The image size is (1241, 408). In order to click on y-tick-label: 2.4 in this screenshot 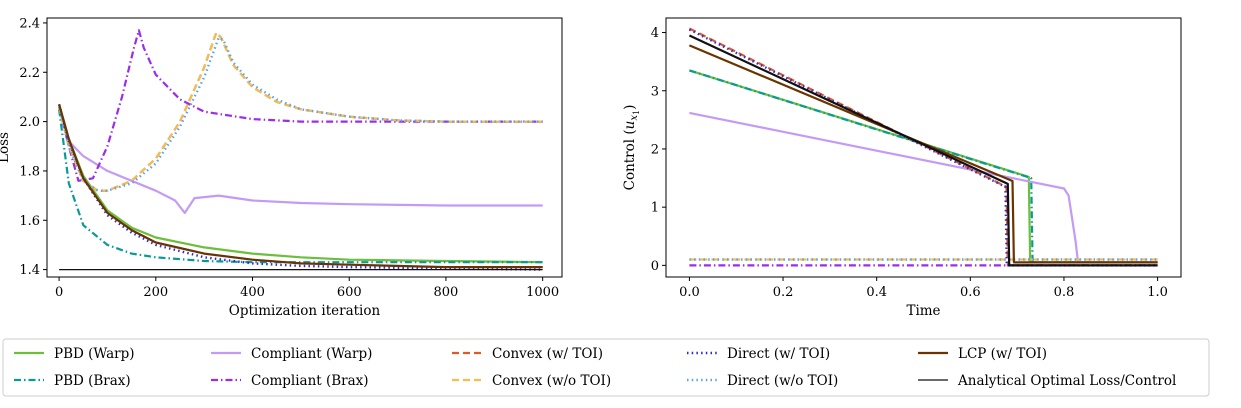, I will do `click(29, 23)`.